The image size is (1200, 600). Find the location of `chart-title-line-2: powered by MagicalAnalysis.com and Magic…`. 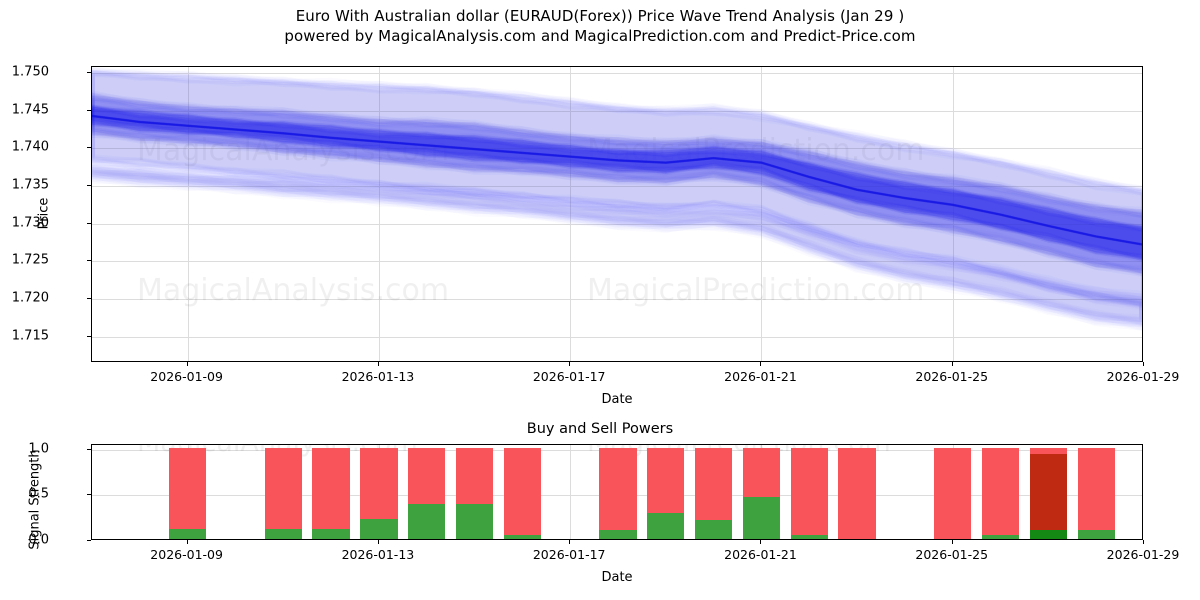

chart-title-line-2: powered by MagicalAnalysis.com and Magic… is located at coordinates (600, 36).